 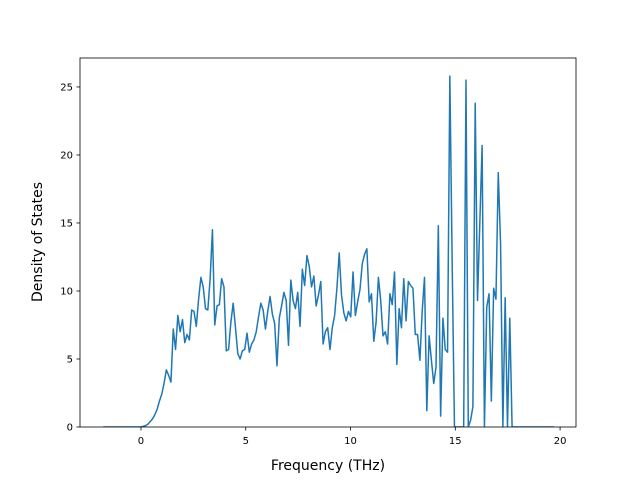 I want to click on y-tick-label: 20, so click(x=66, y=155).